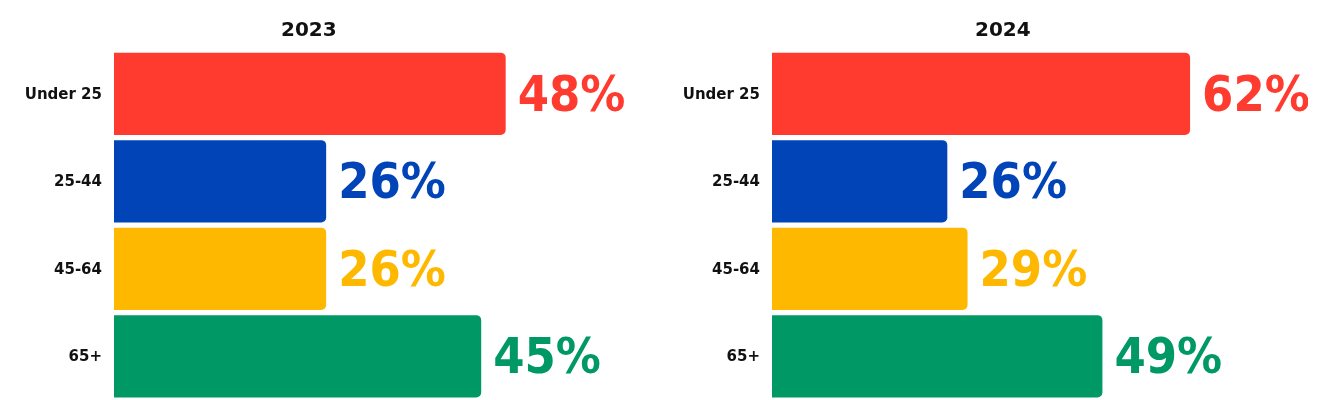 Image resolution: width=1331 pixels, height=400 pixels. Describe the element at coordinates (571, 93) in the screenshot. I see `data-label: 48%` at that location.